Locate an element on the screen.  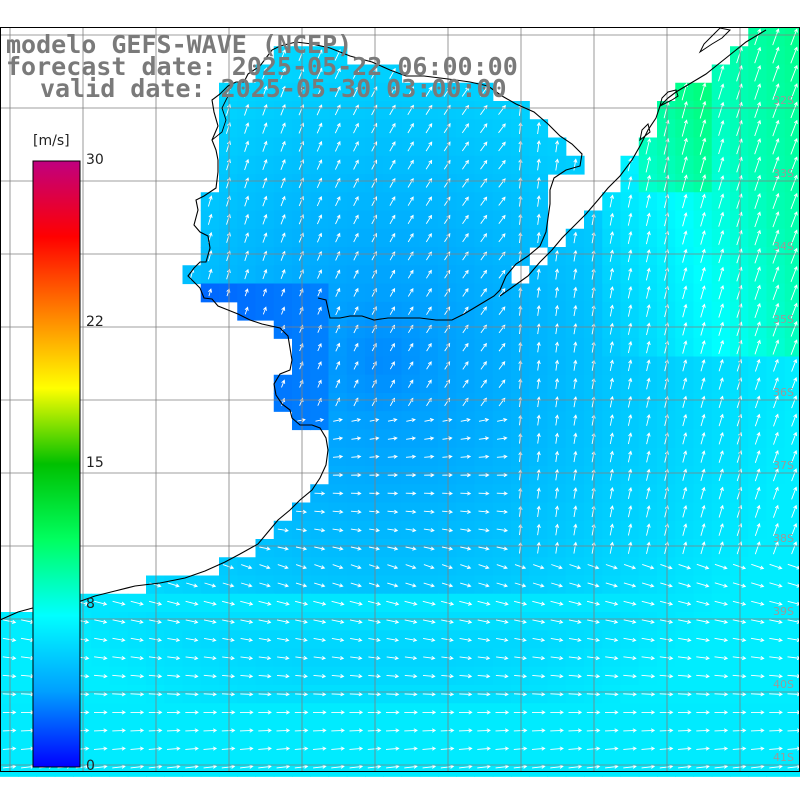
lat-label: 41S is located at coordinates (783, 757).